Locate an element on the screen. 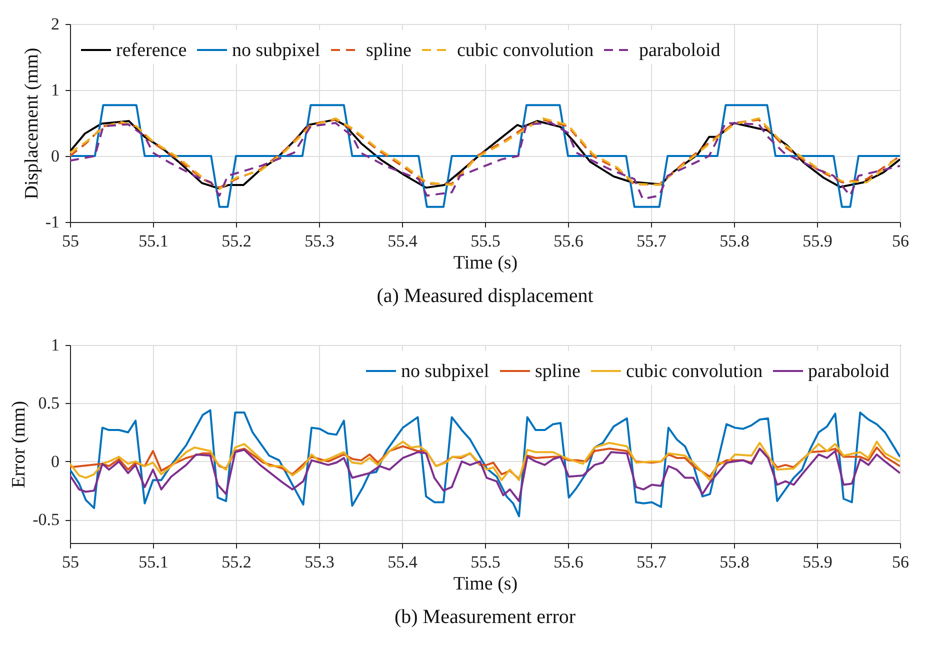 This screenshot has width=925, height=651. legend-label: reference is located at coordinates (151, 50).